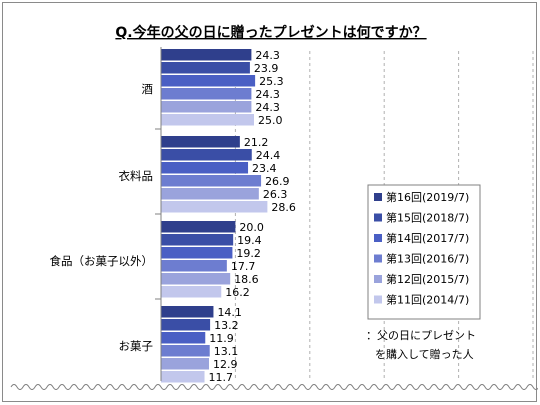 The image size is (540, 405). I want to click on data-label-0-4: 24.3, so click(267, 107).